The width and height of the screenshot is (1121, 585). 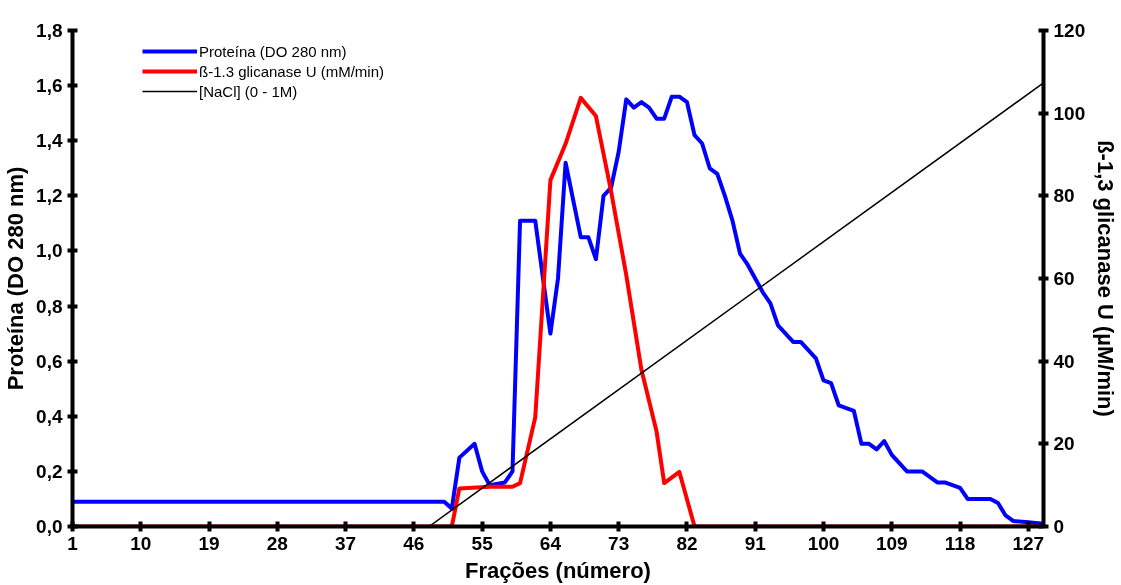 What do you see at coordinates (49, 141) in the screenshot?
I see `y-tick-label: 1,4` at bounding box center [49, 141].